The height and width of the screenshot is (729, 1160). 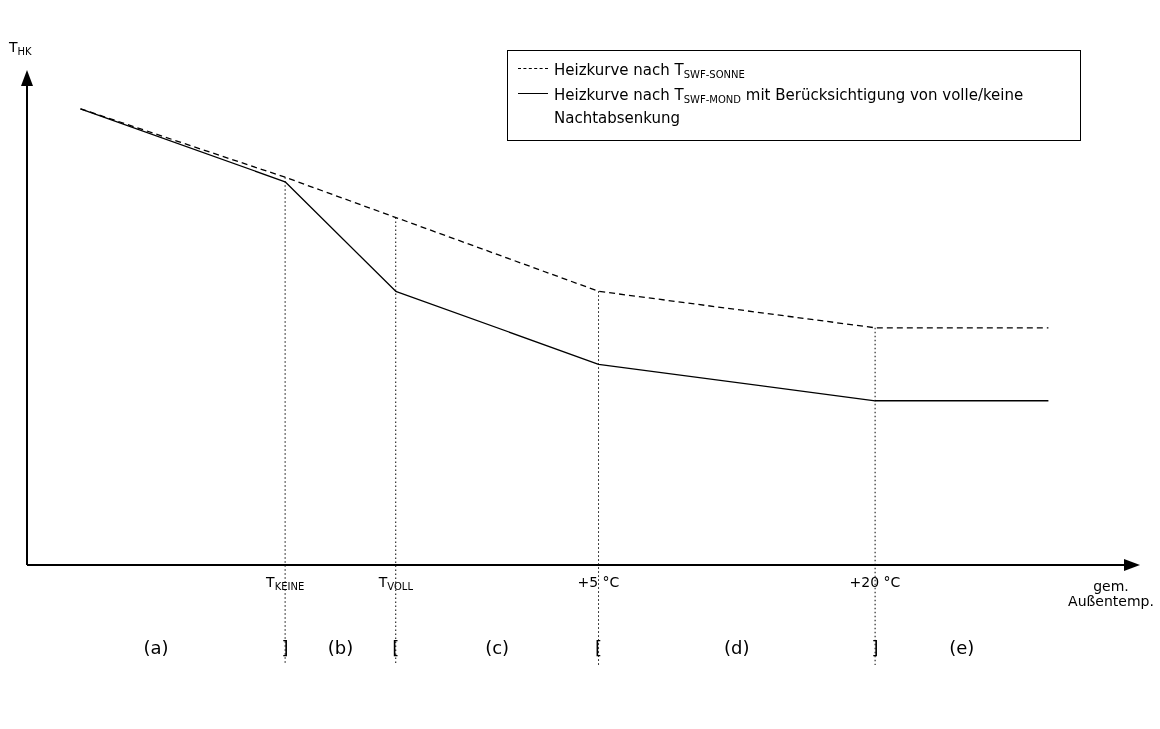 I want to click on x-axis-title: gem. Außentemp., so click(x=1111, y=594).